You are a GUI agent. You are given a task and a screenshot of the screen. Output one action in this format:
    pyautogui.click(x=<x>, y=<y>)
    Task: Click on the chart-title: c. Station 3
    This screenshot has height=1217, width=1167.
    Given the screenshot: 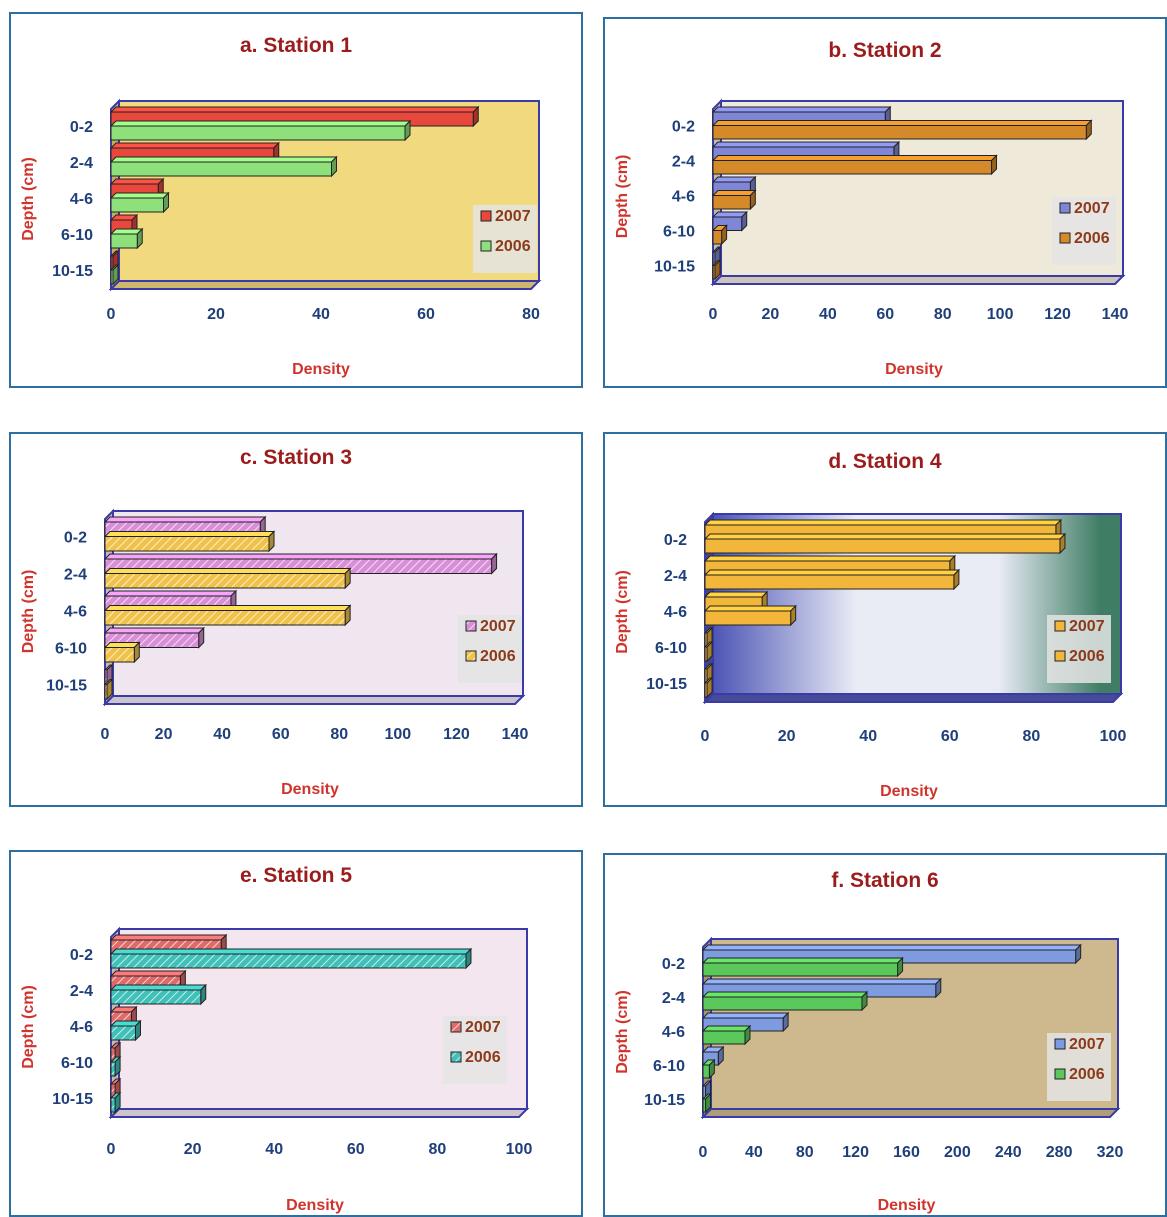 What is the action you would take?
    pyautogui.click(x=296, y=457)
    